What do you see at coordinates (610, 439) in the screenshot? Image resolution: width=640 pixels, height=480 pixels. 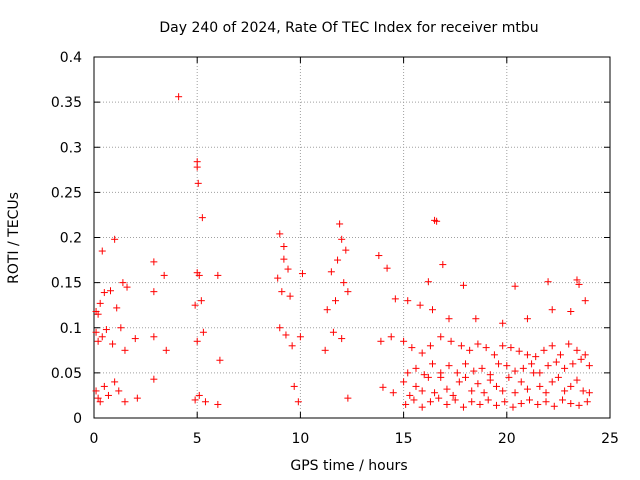 I see `x-tick-label: 25` at bounding box center [610, 439].